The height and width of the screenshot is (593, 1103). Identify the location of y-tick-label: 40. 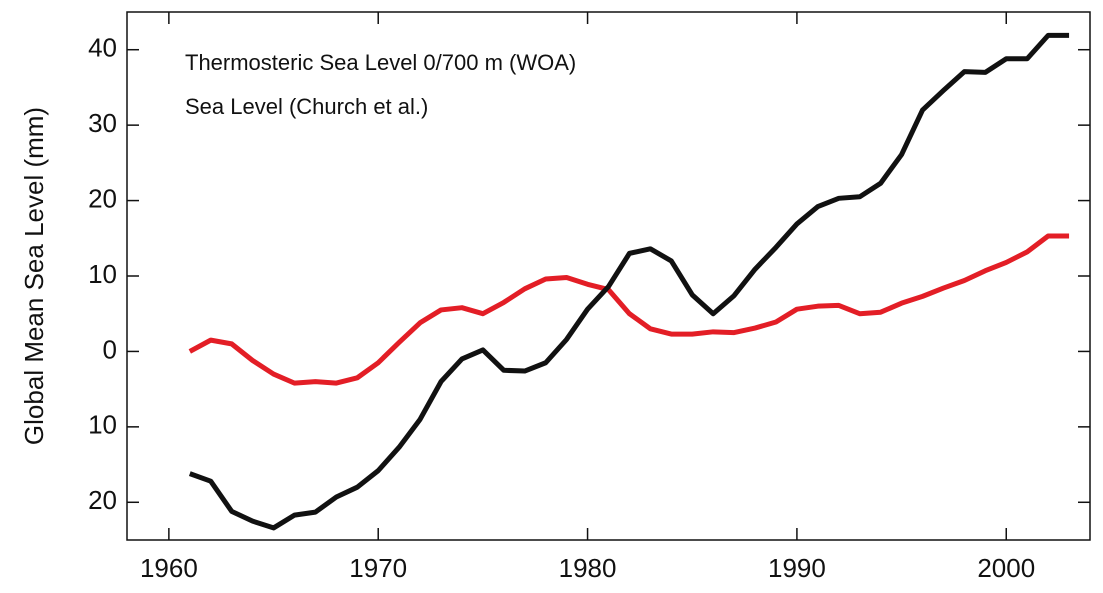
(102, 48).